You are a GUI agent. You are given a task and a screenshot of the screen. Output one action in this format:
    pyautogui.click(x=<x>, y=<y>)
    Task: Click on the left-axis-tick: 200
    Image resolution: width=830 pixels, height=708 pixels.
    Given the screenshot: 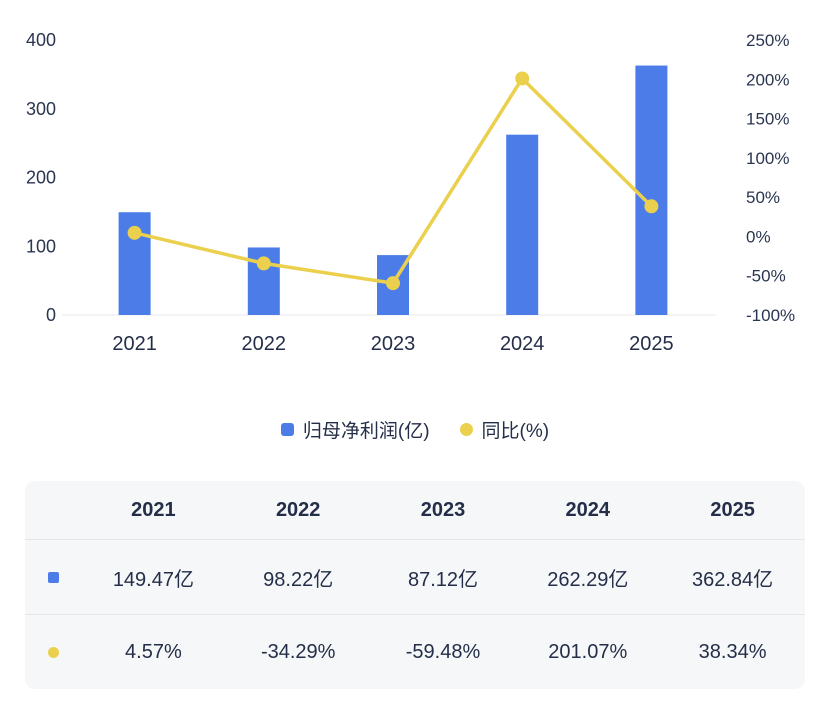 What is the action you would take?
    pyautogui.click(x=41, y=178)
    